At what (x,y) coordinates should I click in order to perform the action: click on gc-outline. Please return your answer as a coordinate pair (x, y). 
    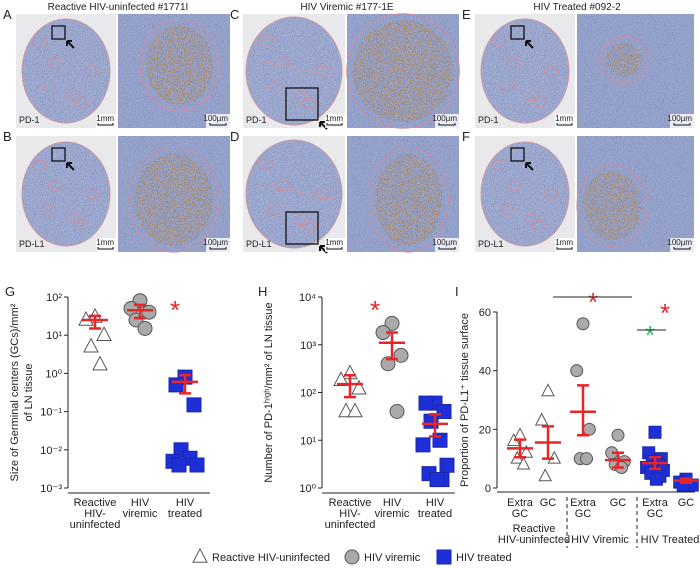
    Looking at the image, I should click on (174, 199).